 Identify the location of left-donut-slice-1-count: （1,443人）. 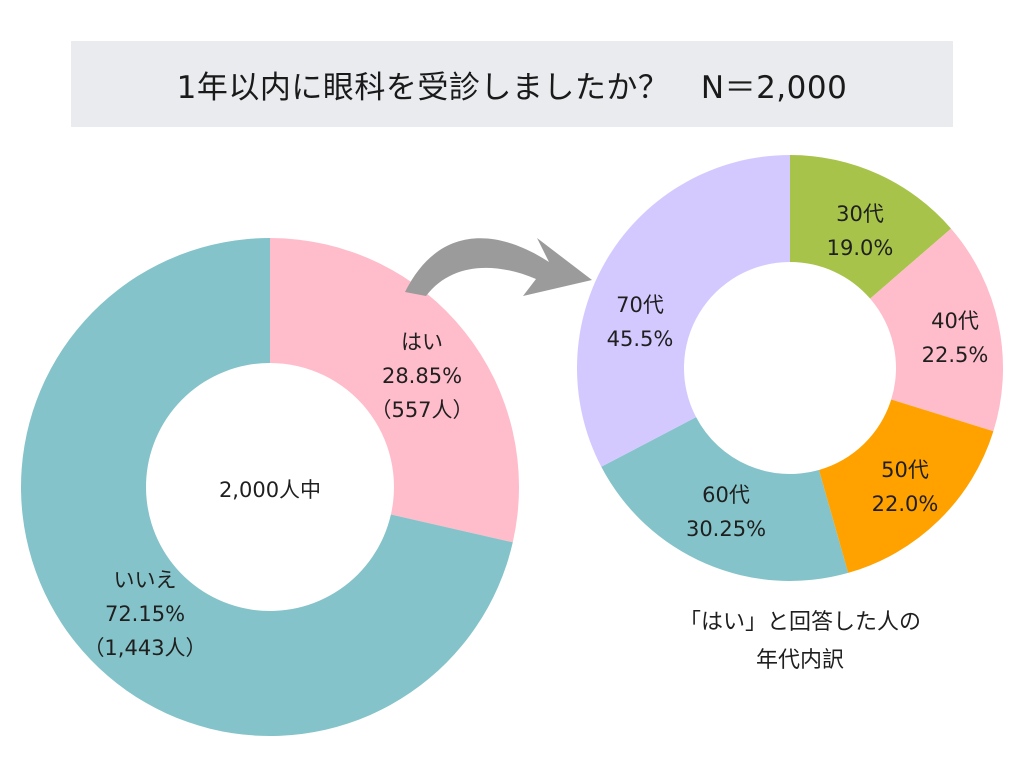
(144, 648).